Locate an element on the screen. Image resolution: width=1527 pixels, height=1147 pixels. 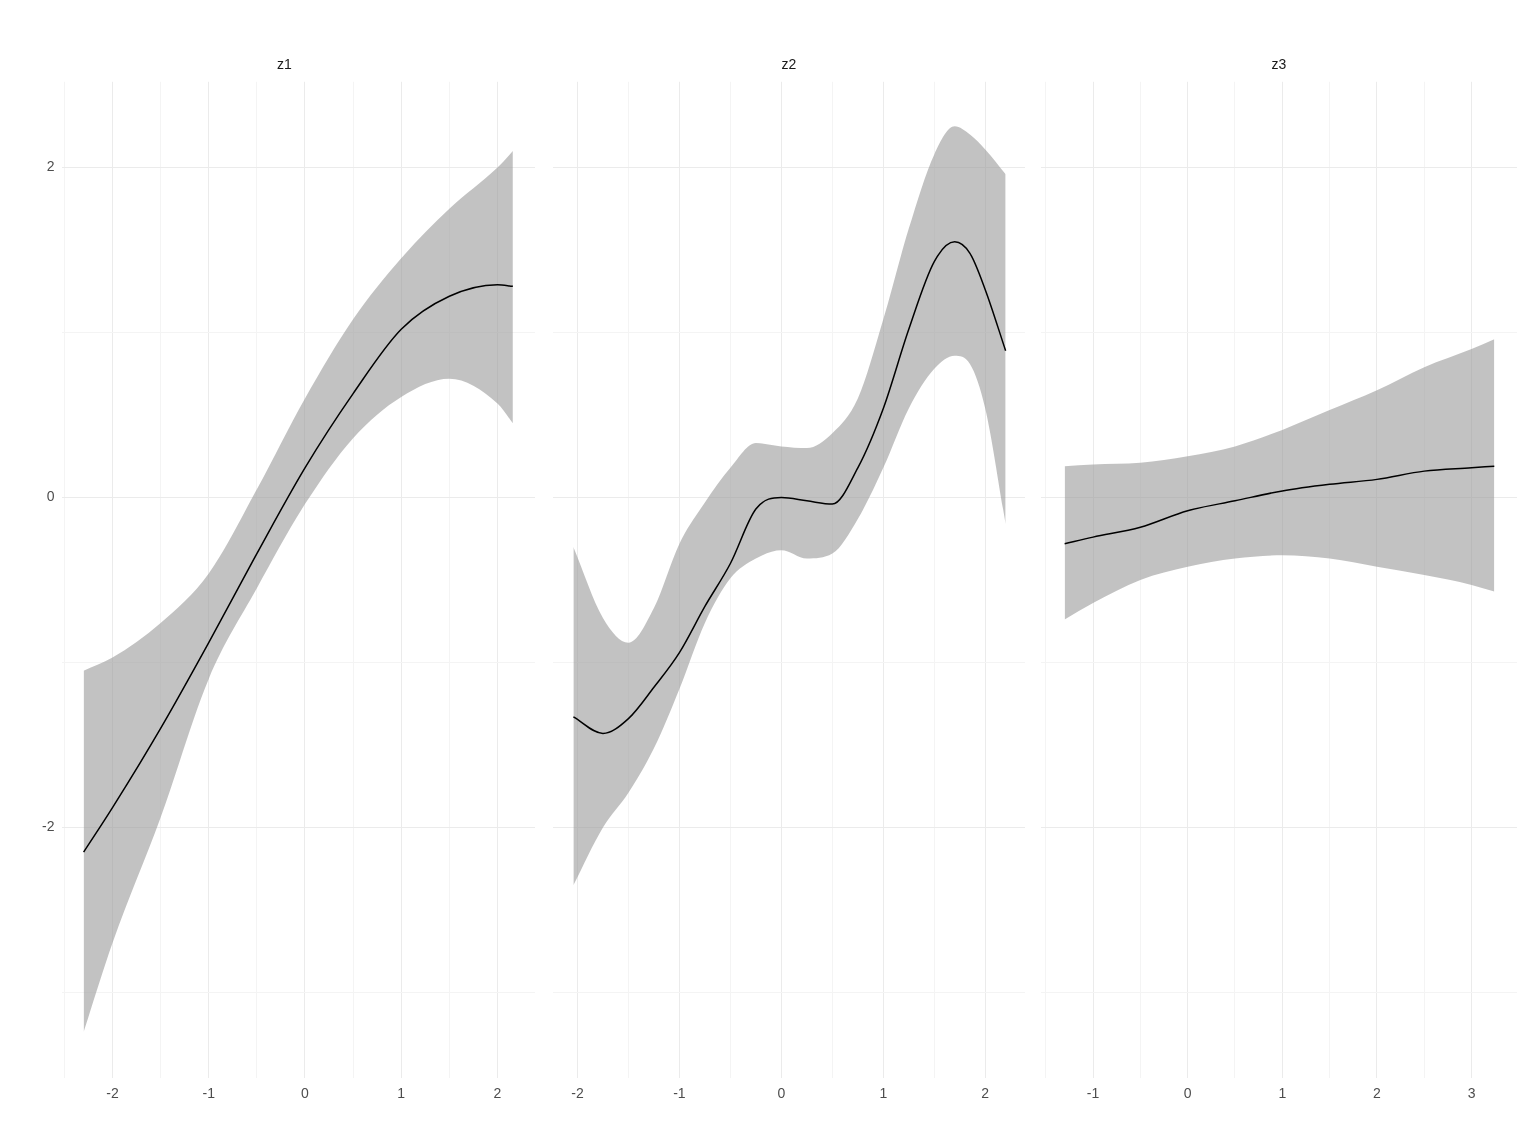
chart-title: z2 is located at coordinates (789, 64).